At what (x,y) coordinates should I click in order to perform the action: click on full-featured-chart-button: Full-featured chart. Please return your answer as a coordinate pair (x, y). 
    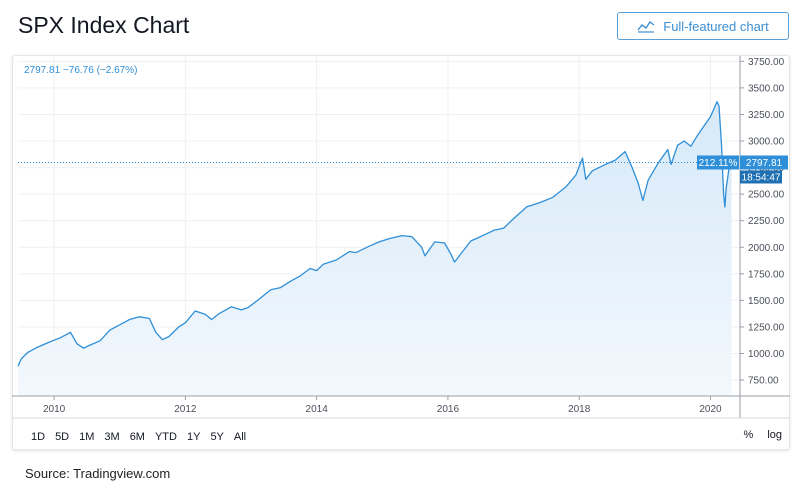
    Looking at the image, I should click on (703, 26).